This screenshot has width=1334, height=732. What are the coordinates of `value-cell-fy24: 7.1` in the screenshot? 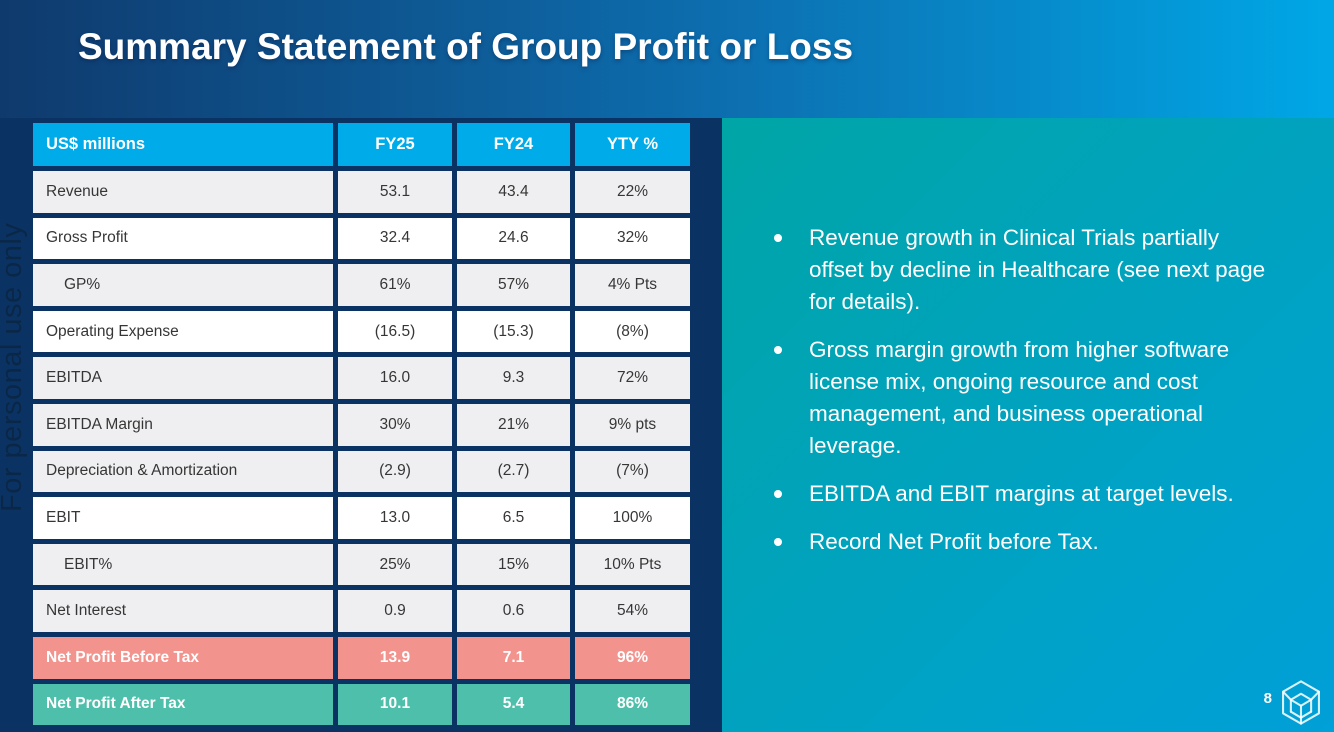 It's located at (513, 657).